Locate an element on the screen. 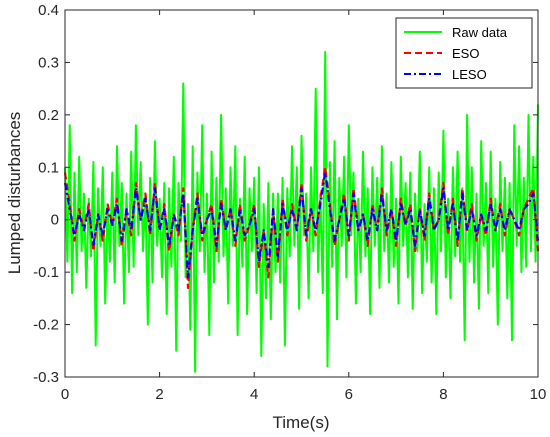 This screenshot has width=550, height=437. y-tick-label: -0.2 is located at coordinates (46, 325).